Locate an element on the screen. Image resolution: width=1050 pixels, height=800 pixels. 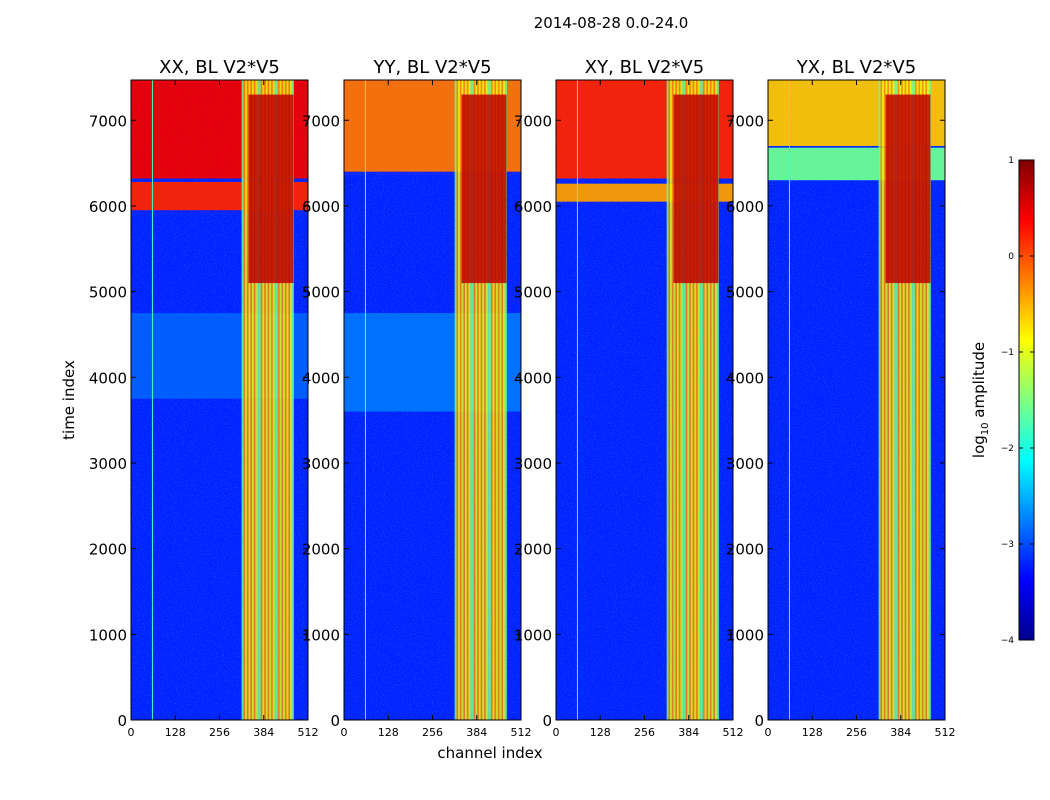
colorbar-label: log10 amplitude is located at coordinates (980, 400).